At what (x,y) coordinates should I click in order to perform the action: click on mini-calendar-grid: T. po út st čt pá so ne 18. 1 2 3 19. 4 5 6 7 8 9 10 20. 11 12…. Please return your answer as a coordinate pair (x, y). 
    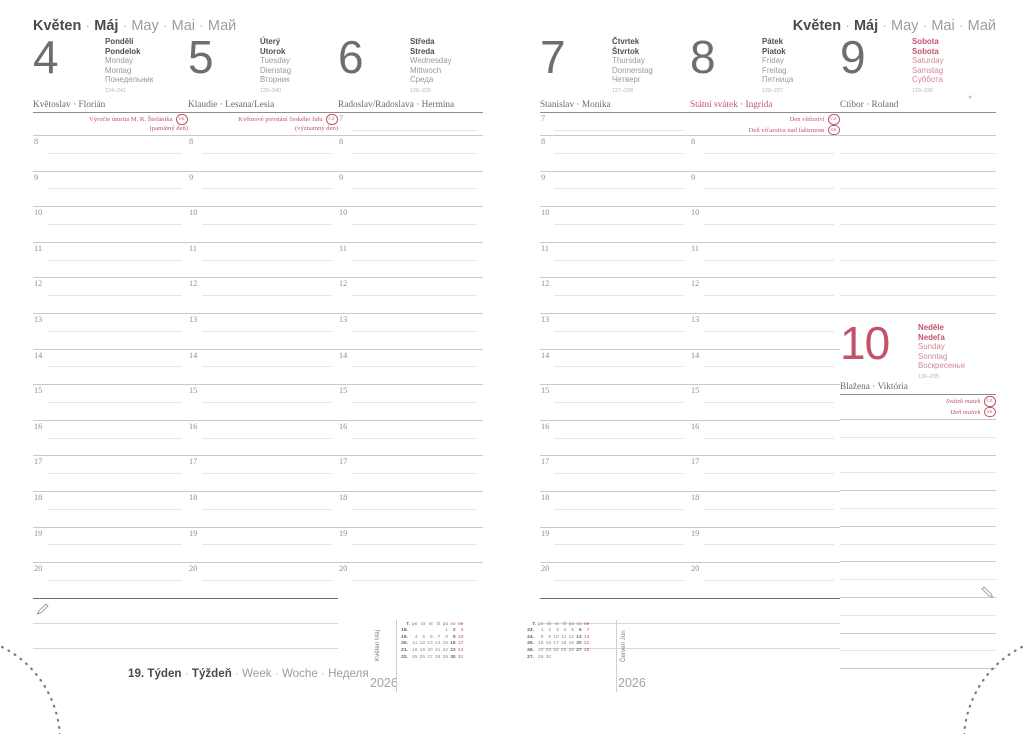
    Looking at the image, I should click on (432, 641).